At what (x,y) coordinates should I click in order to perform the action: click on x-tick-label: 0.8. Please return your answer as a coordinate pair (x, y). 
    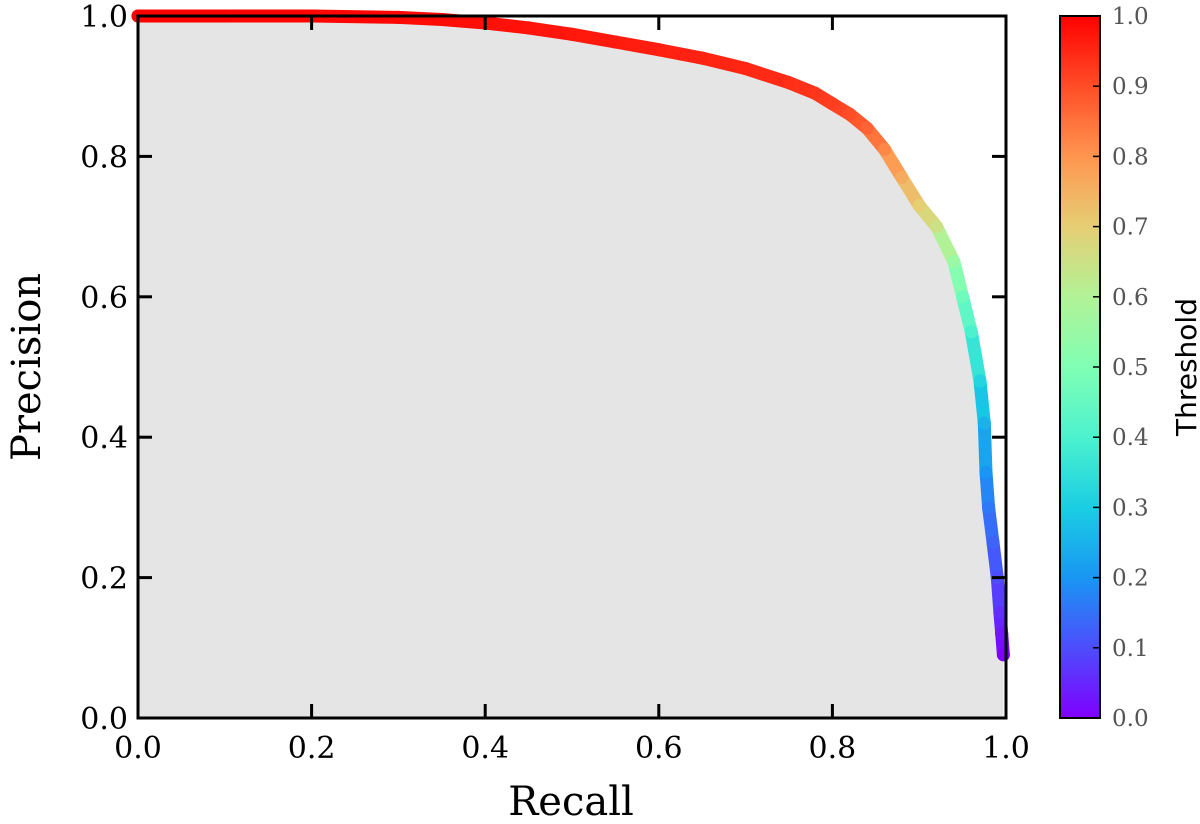
    Looking at the image, I should click on (833, 748).